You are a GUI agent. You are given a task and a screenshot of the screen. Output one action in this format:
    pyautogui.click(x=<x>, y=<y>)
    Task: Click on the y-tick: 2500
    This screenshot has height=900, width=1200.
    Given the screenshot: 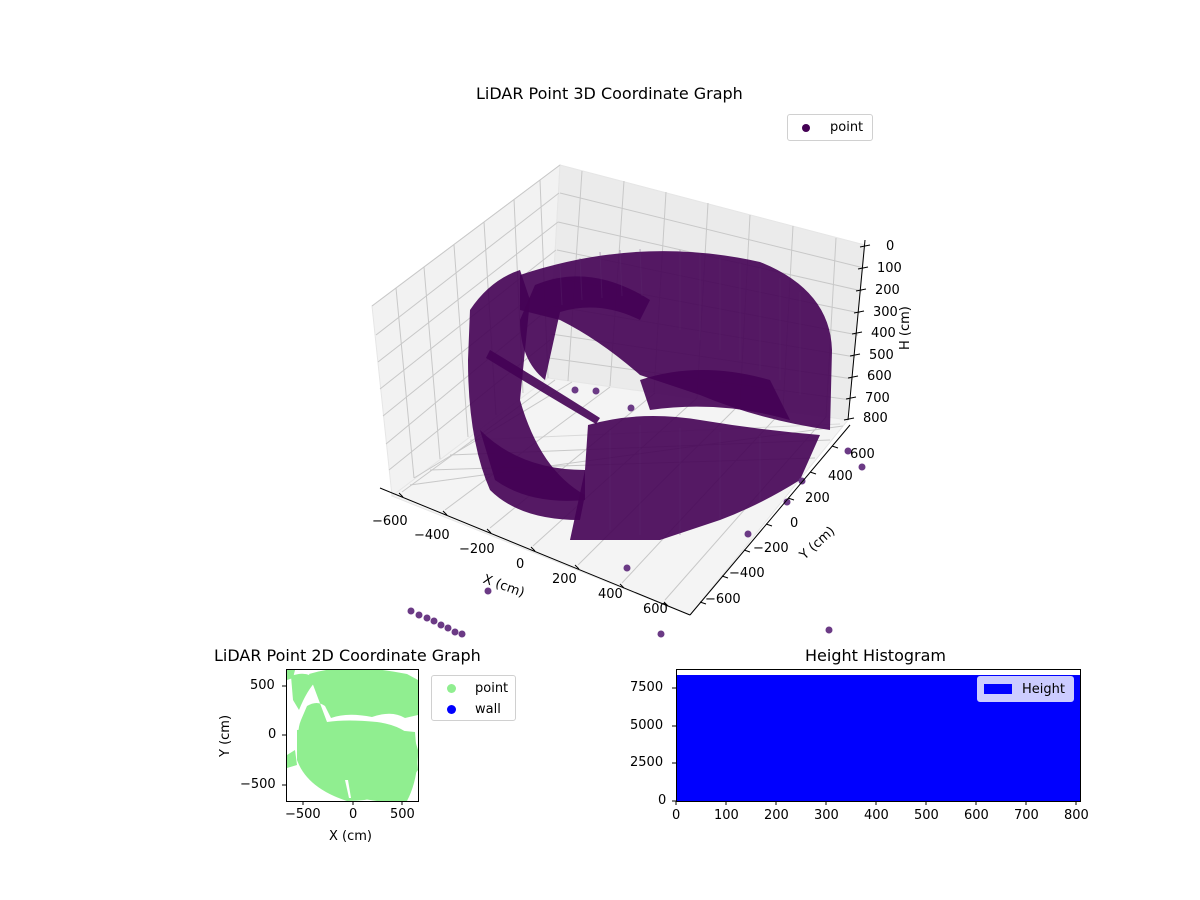 What is the action you would take?
    pyautogui.click(x=647, y=762)
    